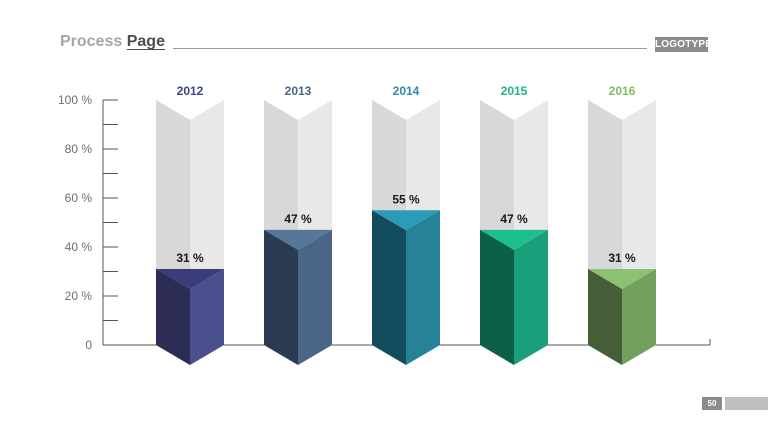  What do you see at coordinates (406, 199) in the screenshot?
I see `value-label: 55 %` at bounding box center [406, 199].